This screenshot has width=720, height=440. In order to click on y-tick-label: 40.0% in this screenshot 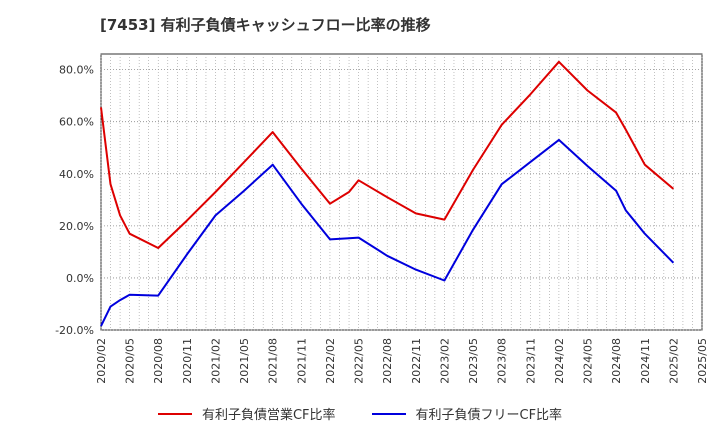, I will do `click(76, 174)`.